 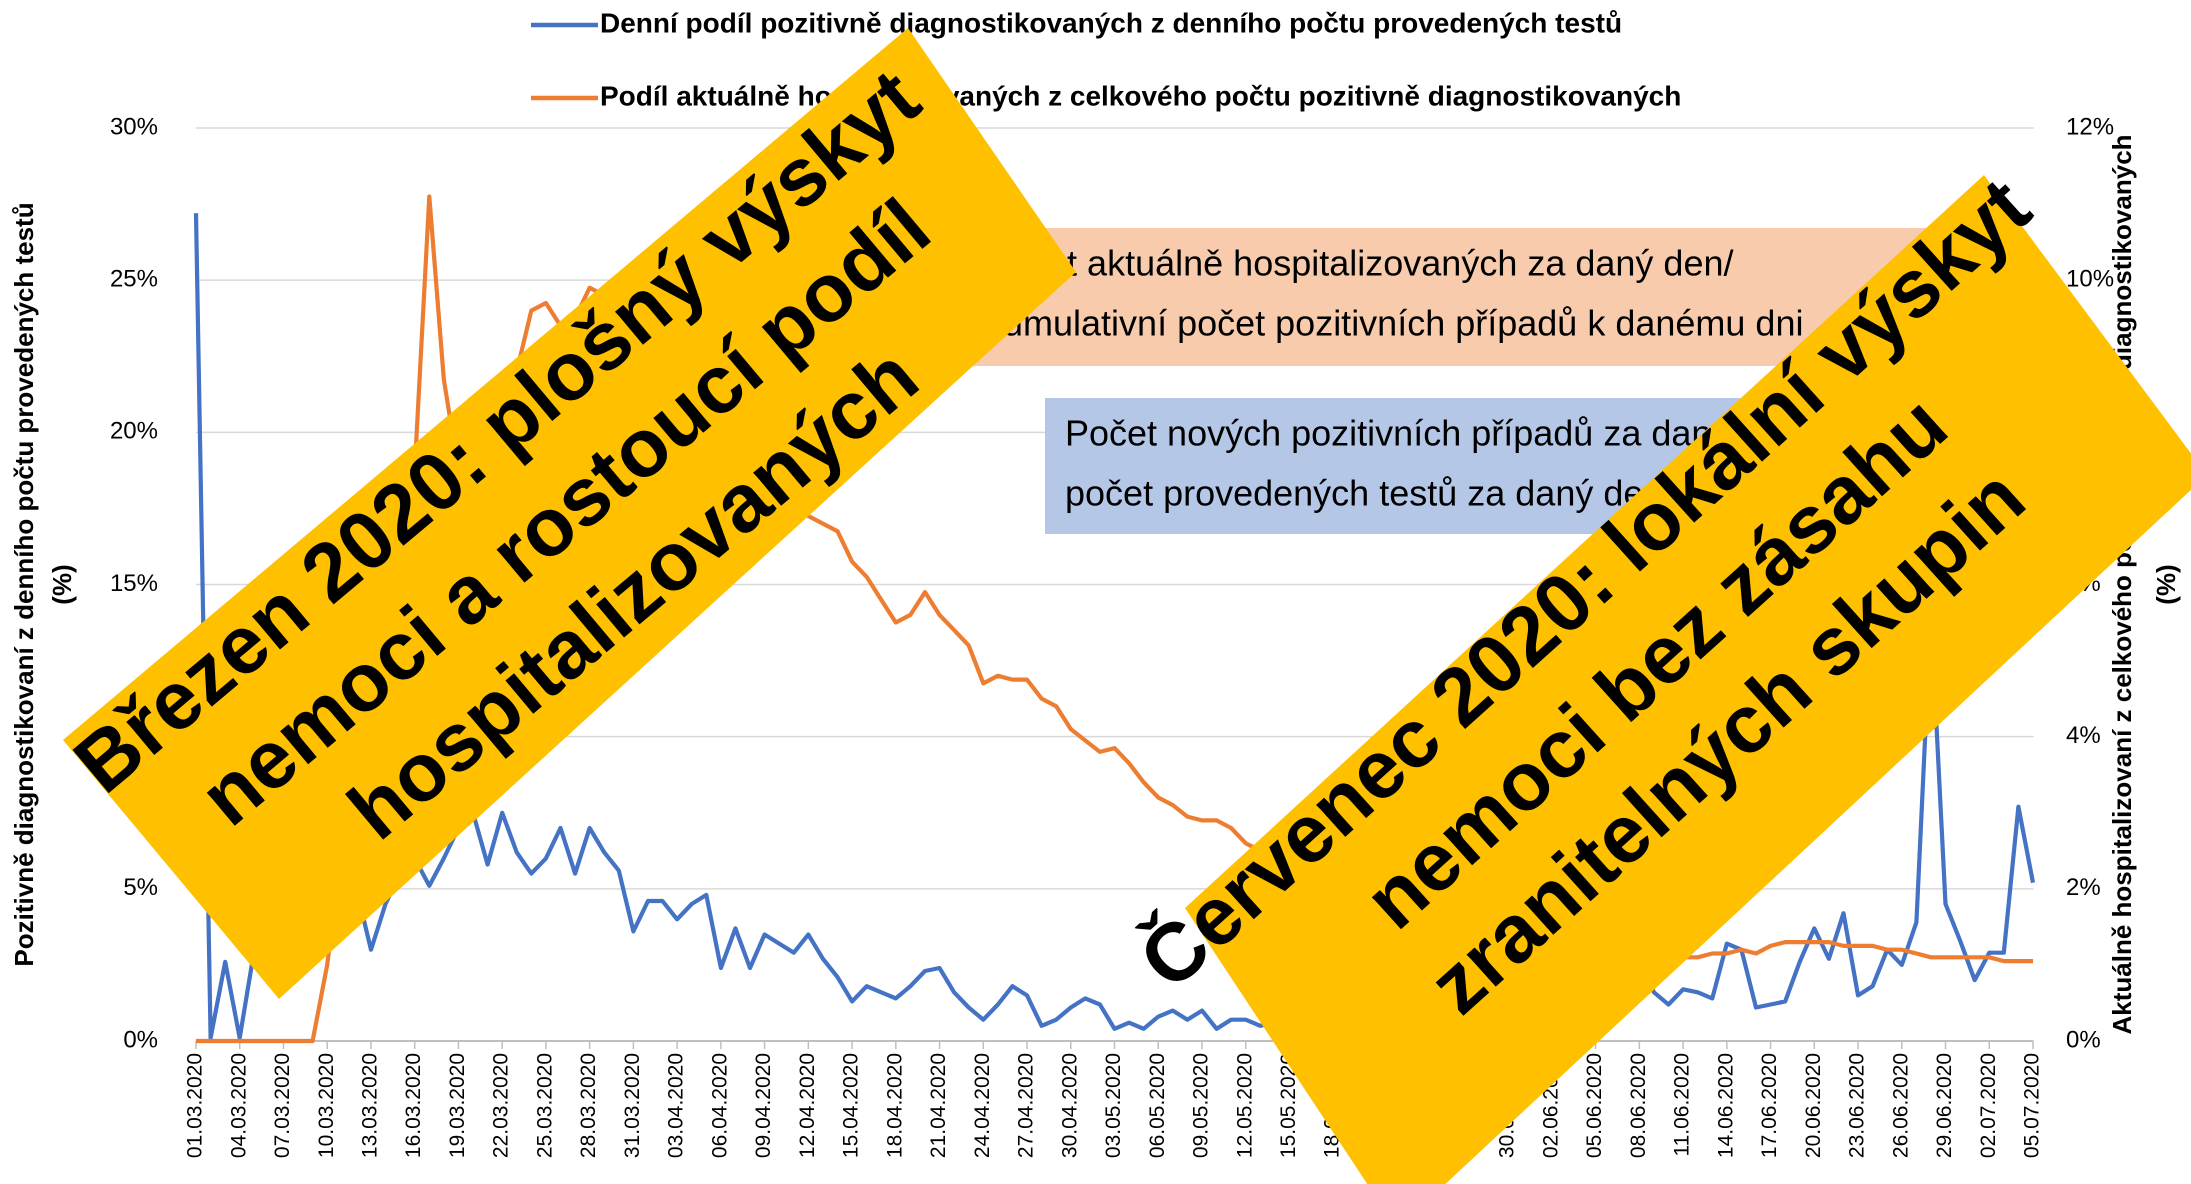 What do you see at coordinates (1069, 1105) in the screenshot?
I see `x-tick-label: 30.04.2020` at bounding box center [1069, 1105].